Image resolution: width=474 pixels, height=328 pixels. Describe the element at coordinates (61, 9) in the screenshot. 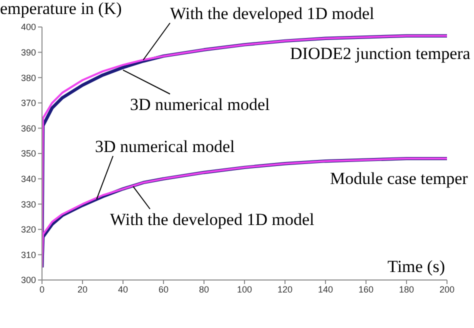

I see `y-axis-title: emperature in (K)` at that location.